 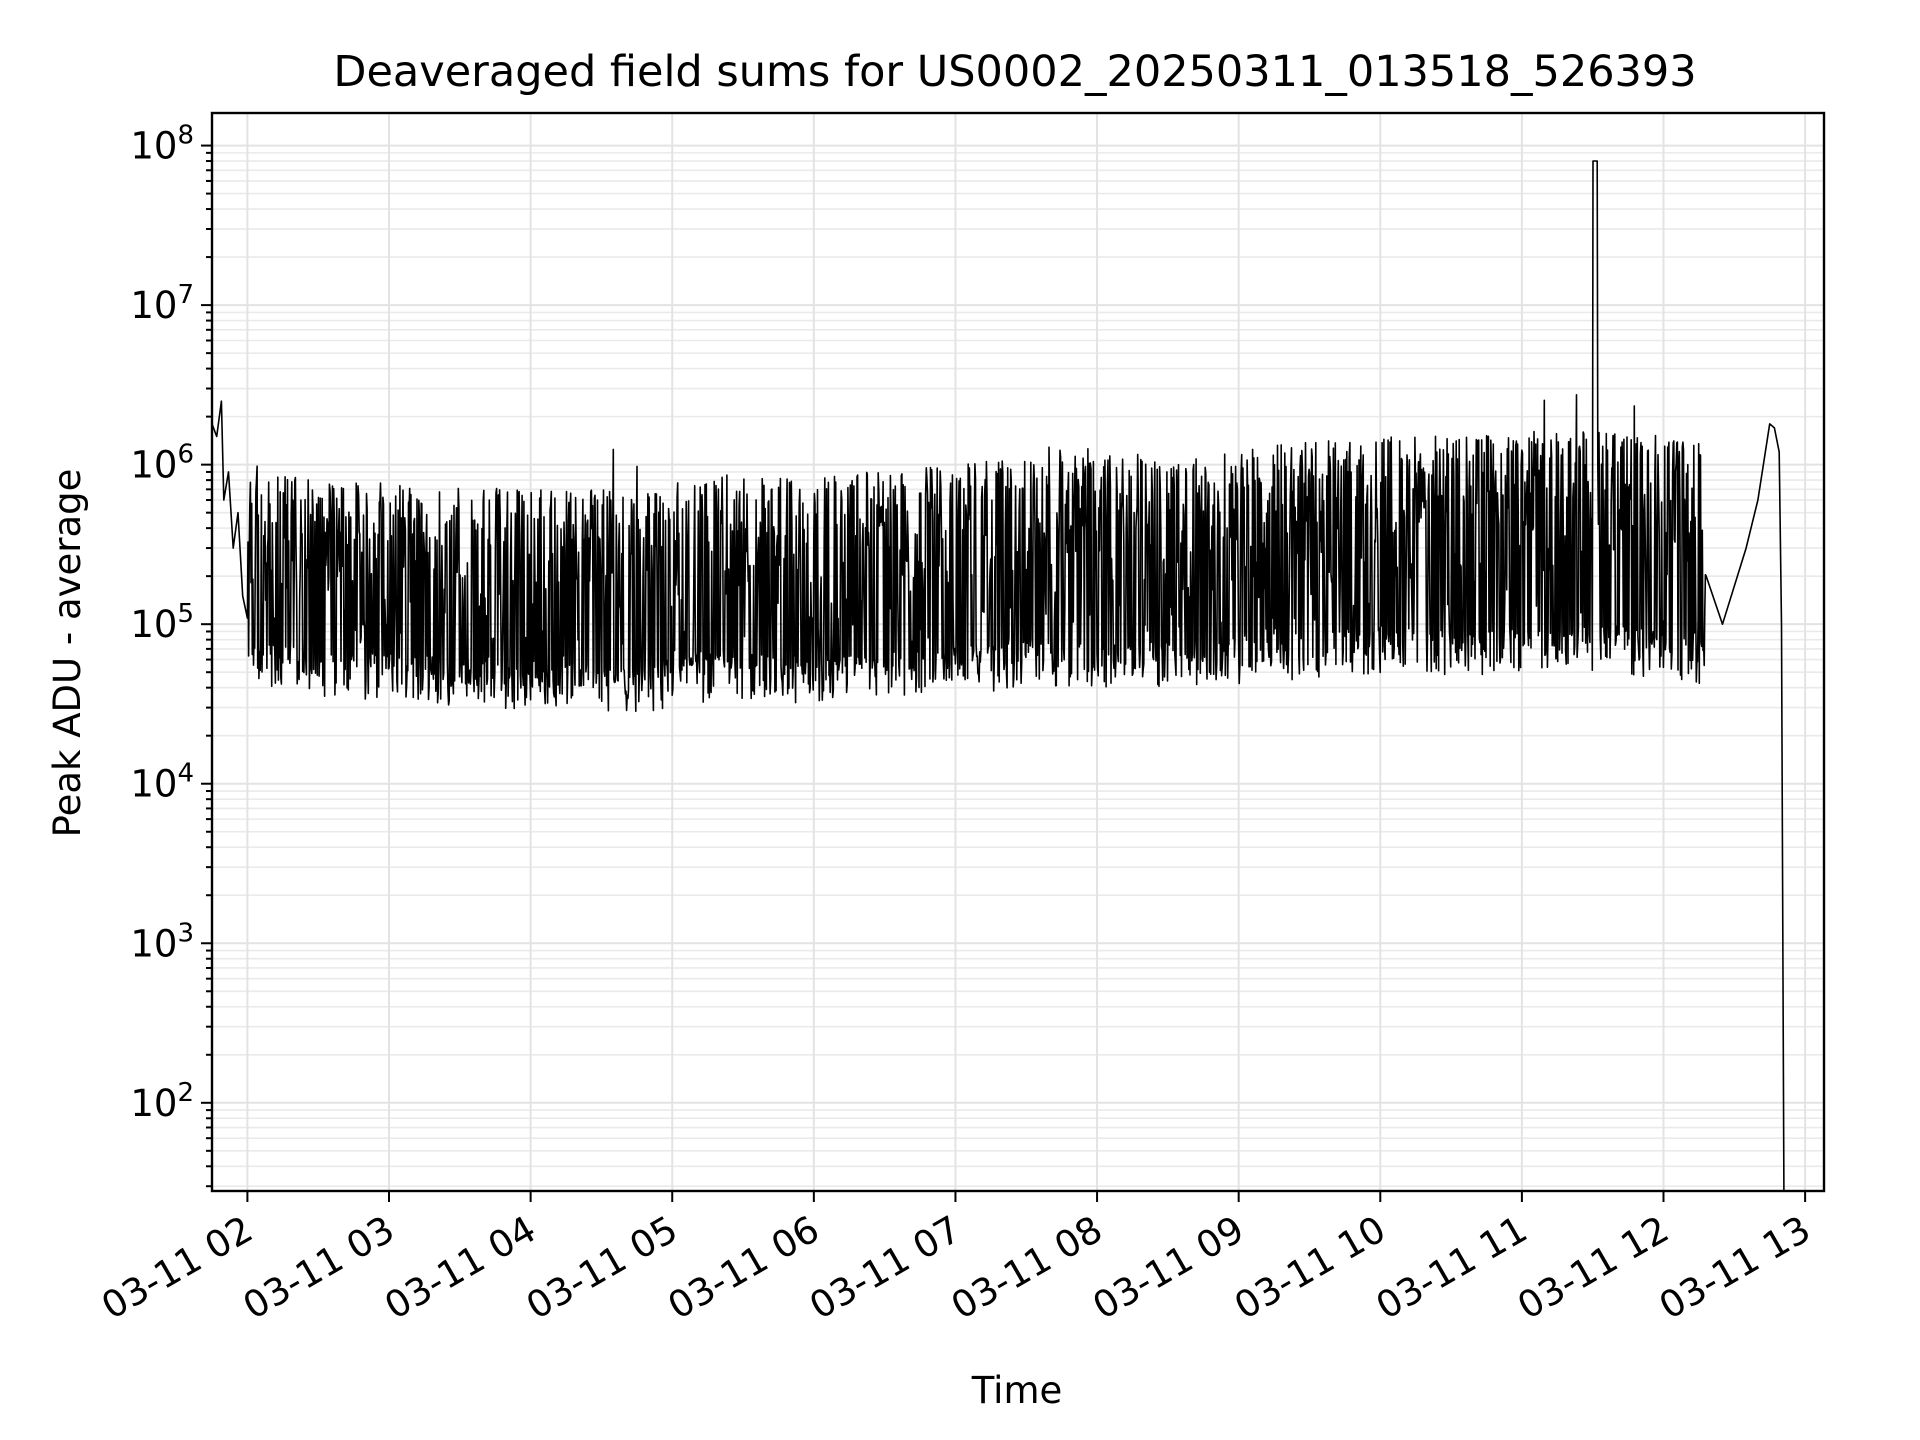 I want to click on y-tick-label: 108, so click(x=162, y=144).